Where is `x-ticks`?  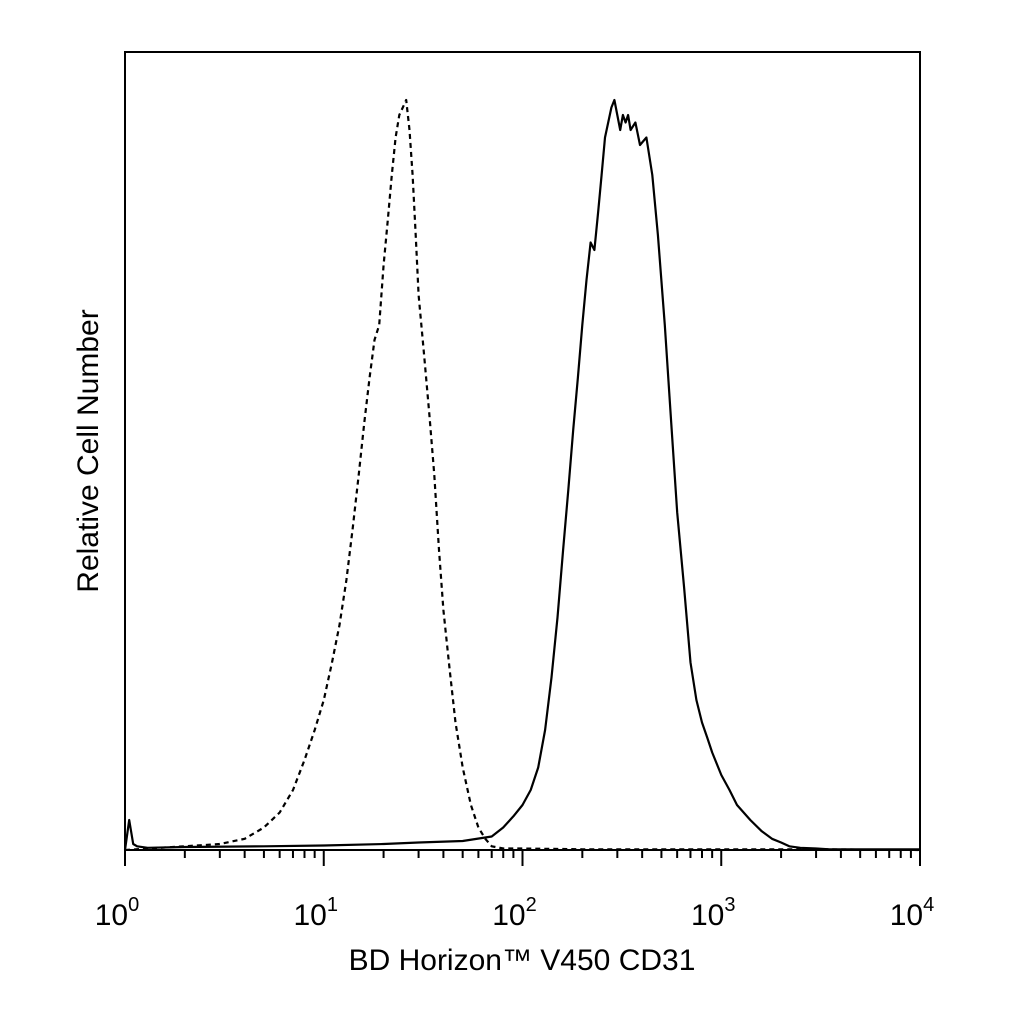 x-ticks is located at coordinates (522, 858).